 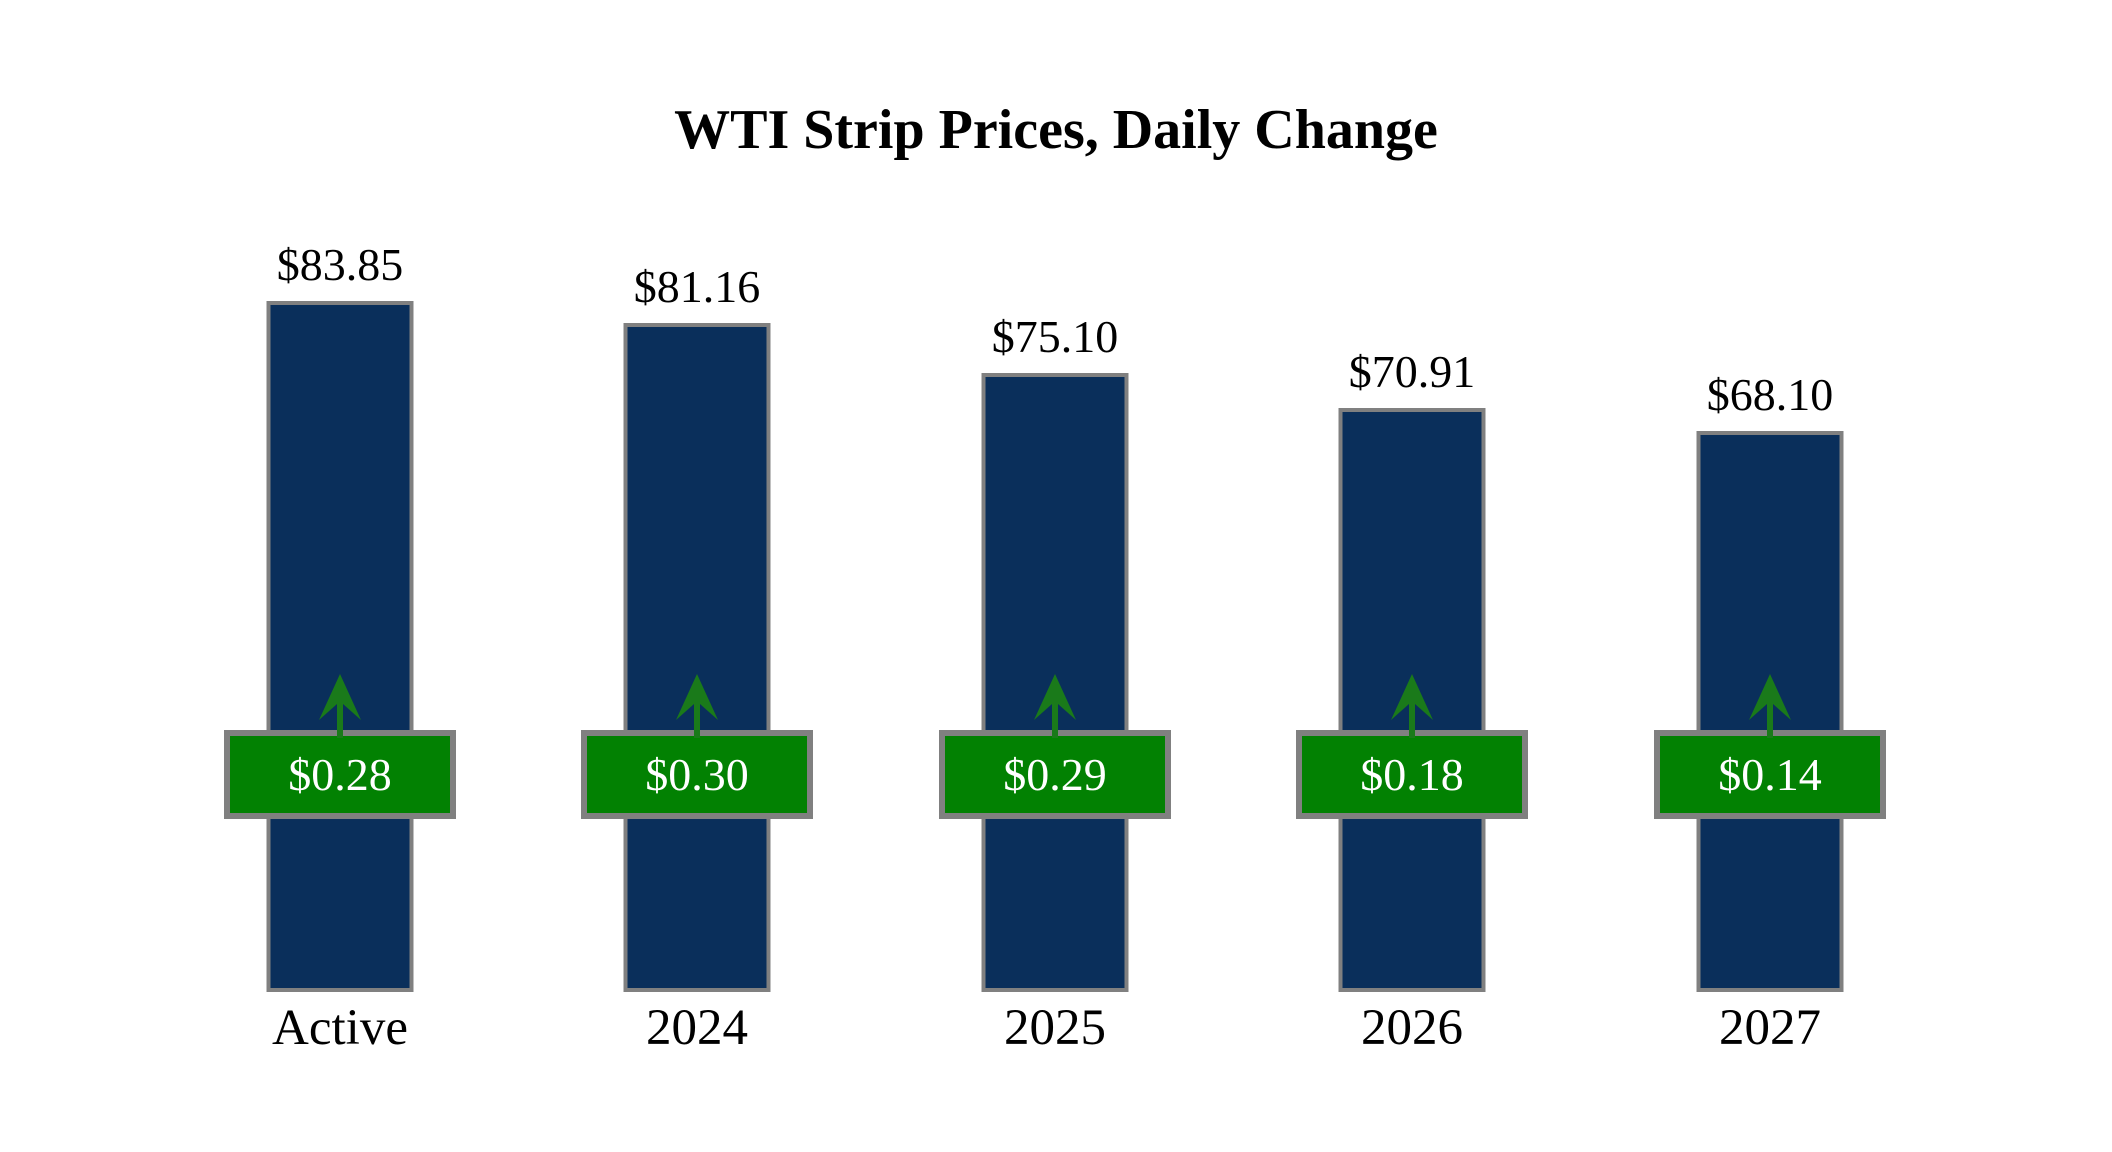 I want to click on daily-change-box: $0.28, so click(x=340, y=774).